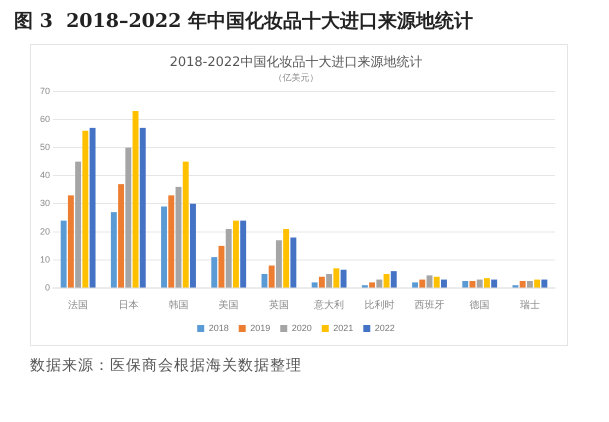  I want to click on x-tick-label: 法国, so click(78, 304).